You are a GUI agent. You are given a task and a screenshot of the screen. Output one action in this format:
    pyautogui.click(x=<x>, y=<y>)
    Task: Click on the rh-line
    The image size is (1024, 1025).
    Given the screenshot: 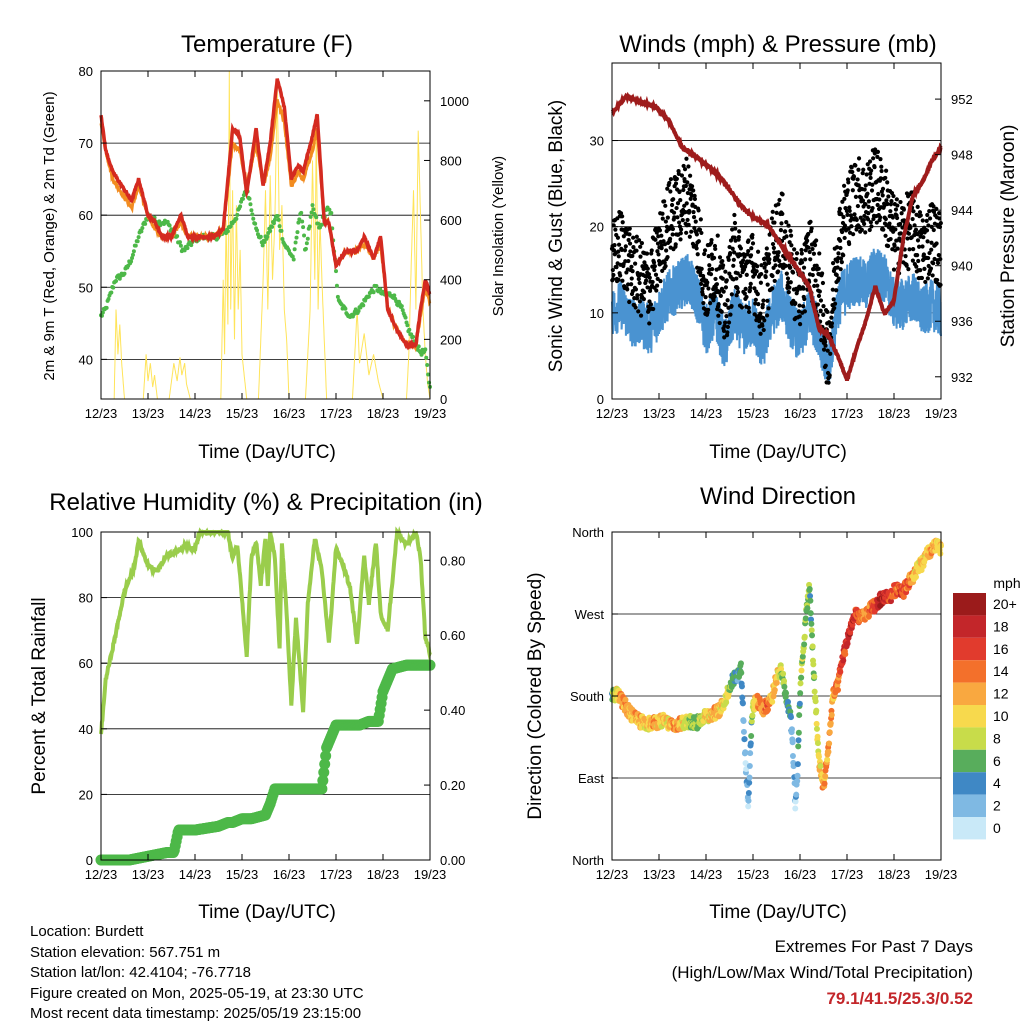 What is the action you would take?
    pyautogui.click(x=265, y=630)
    